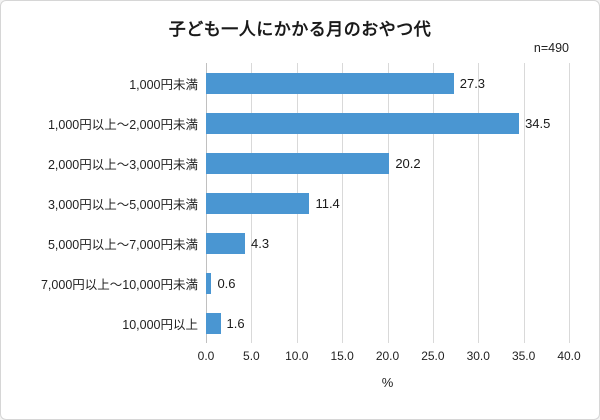 Image resolution: width=600 pixels, height=420 pixels. Describe the element at coordinates (297, 356) in the screenshot. I see `x-tick-label: 10.0` at that location.